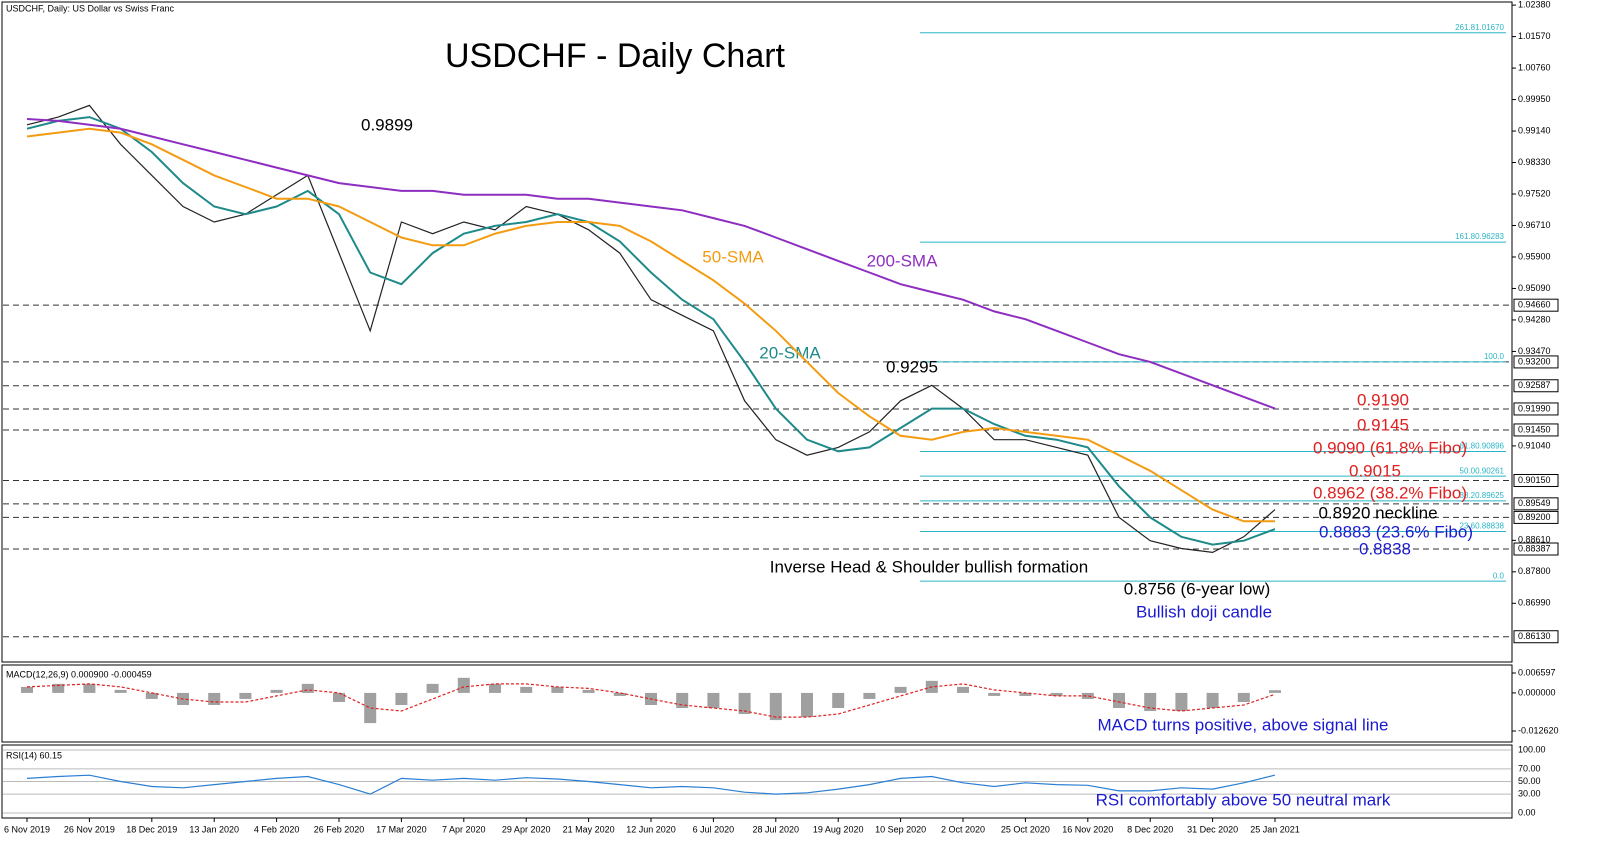 The image size is (1607, 860). I want to click on level-label: 0.90150, so click(1534, 480).